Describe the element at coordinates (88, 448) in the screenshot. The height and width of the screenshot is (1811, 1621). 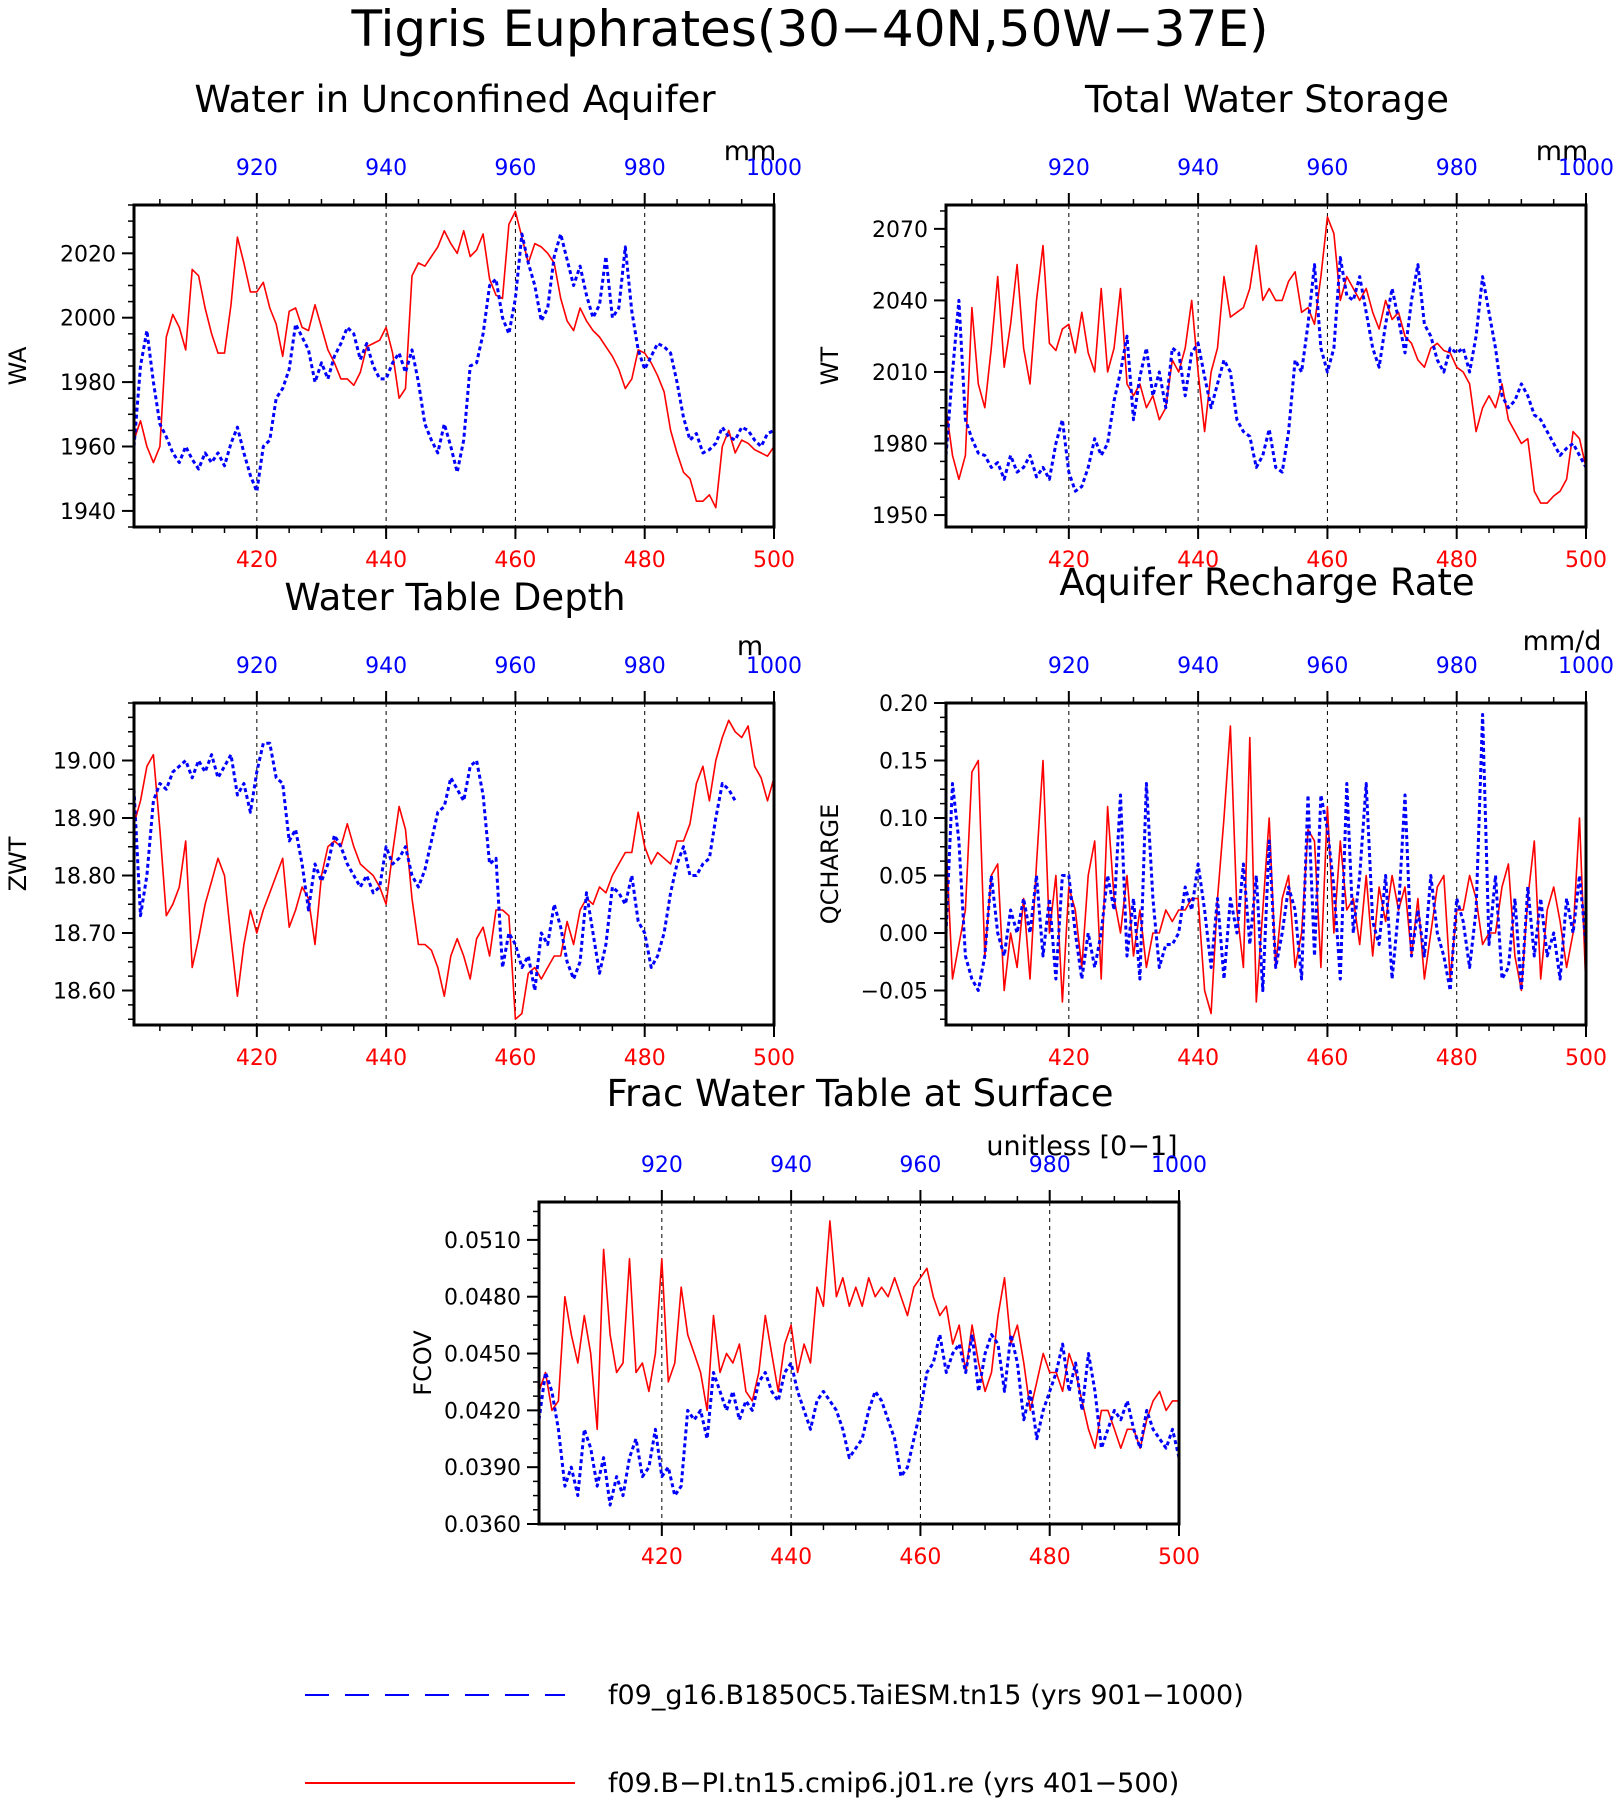
I see `y-tick-label: 1960` at that location.